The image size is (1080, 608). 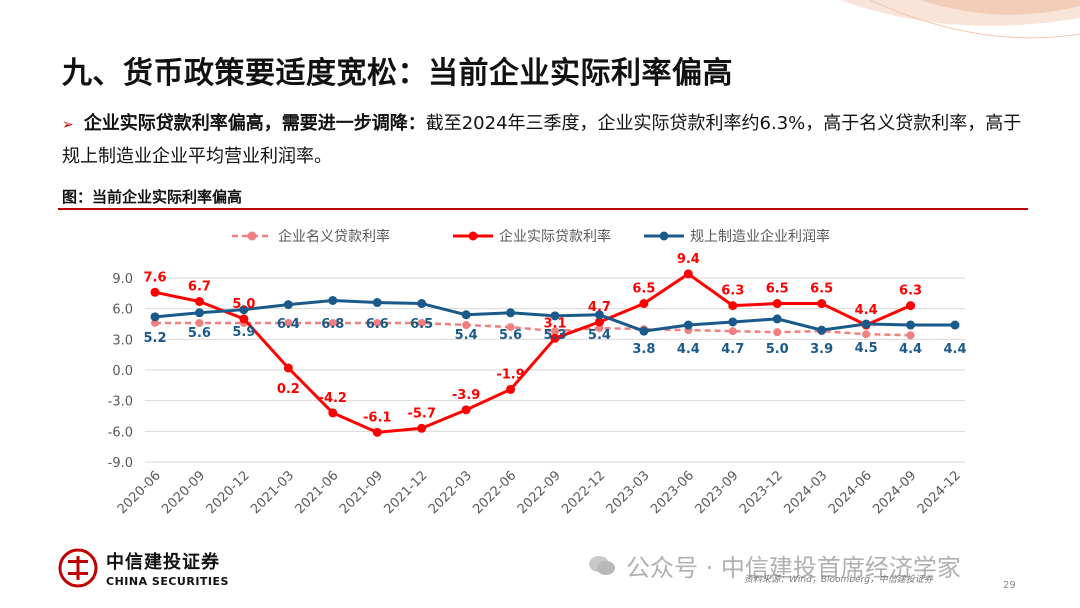 What do you see at coordinates (199, 287) in the screenshot?
I see `data-label: 6.7` at bounding box center [199, 287].